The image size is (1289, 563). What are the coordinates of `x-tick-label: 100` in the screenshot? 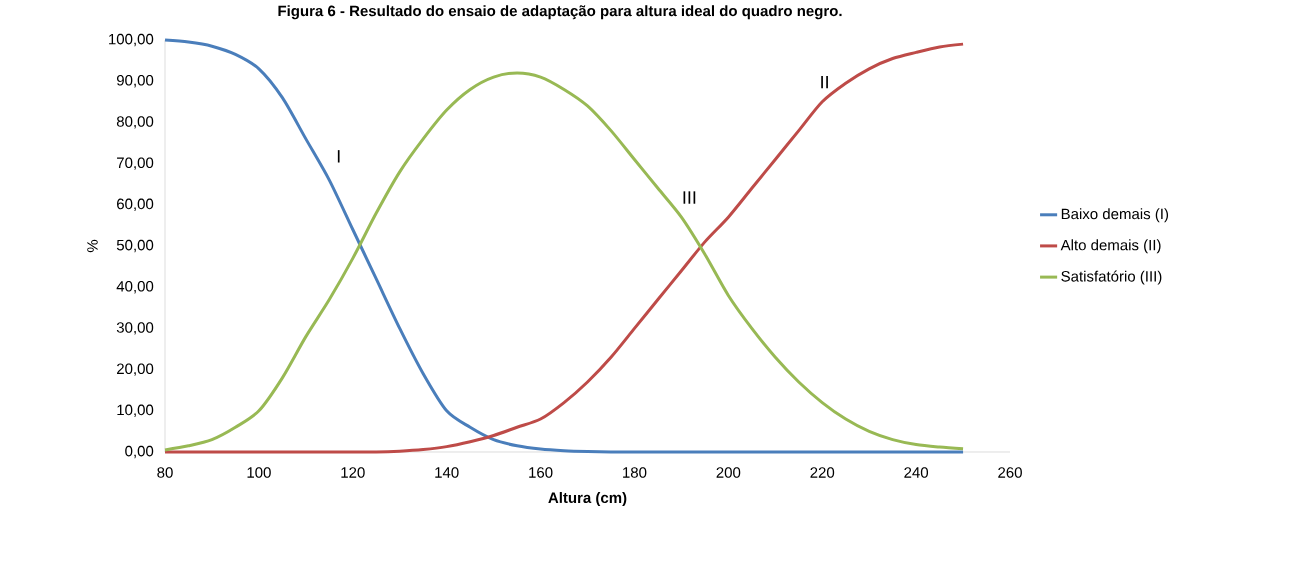 It's located at (259, 472).